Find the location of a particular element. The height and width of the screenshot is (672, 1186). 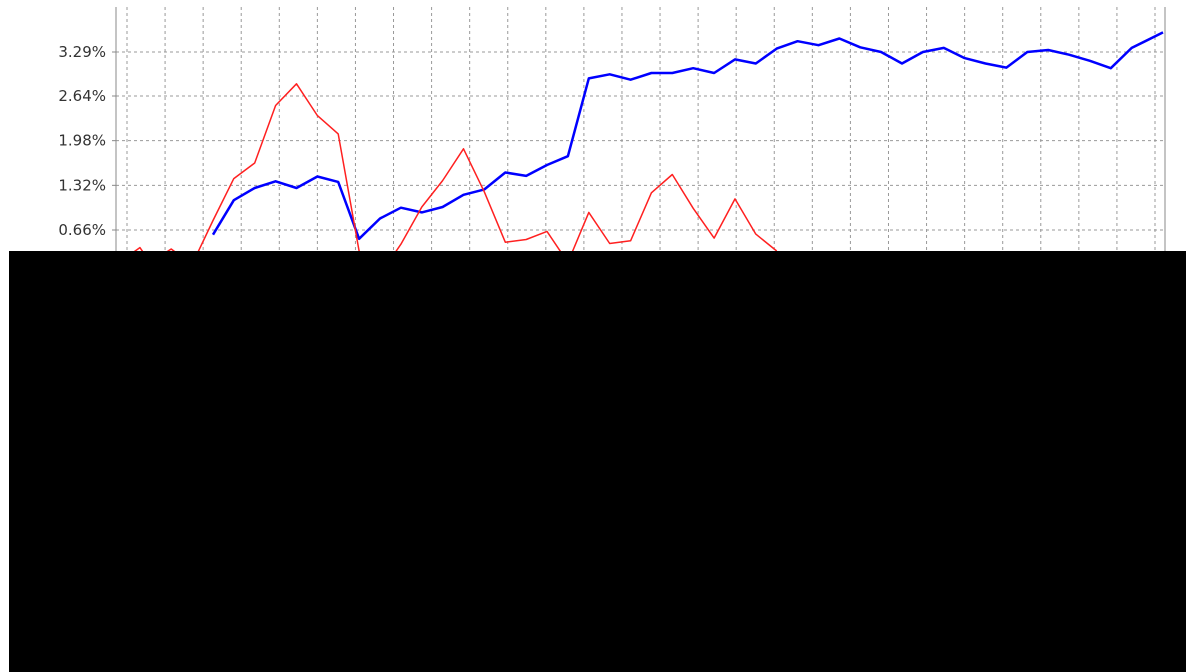

y-tick-label: 1.32% is located at coordinates (82, 185).